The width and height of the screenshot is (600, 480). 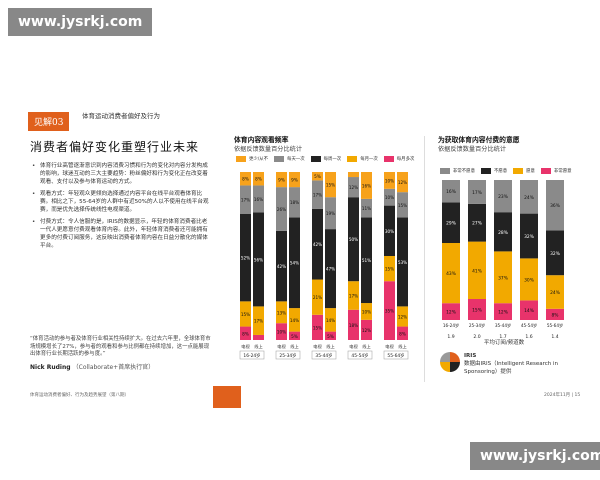 I want to click on quote-author-name: Nick Ruding, so click(x=50, y=367).